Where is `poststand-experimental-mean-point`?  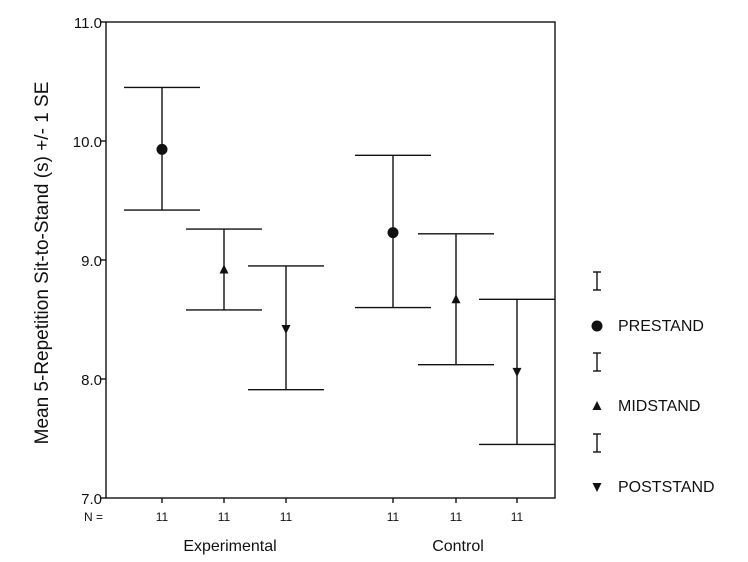 poststand-experimental-mean-point is located at coordinates (286, 330).